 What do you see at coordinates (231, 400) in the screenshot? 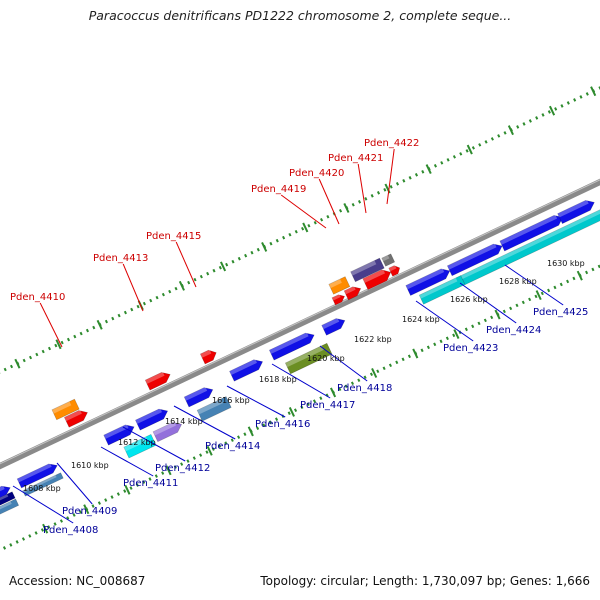
I see `scale-label: 1616 kbp` at bounding box center [231, 400].